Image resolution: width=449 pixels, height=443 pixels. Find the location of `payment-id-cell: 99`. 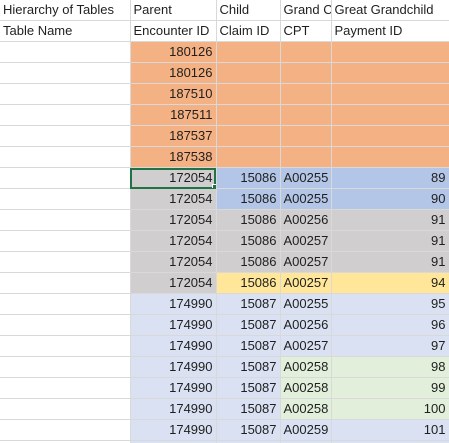

payment-id-cell: 99 is located at coordinates (390, 388).